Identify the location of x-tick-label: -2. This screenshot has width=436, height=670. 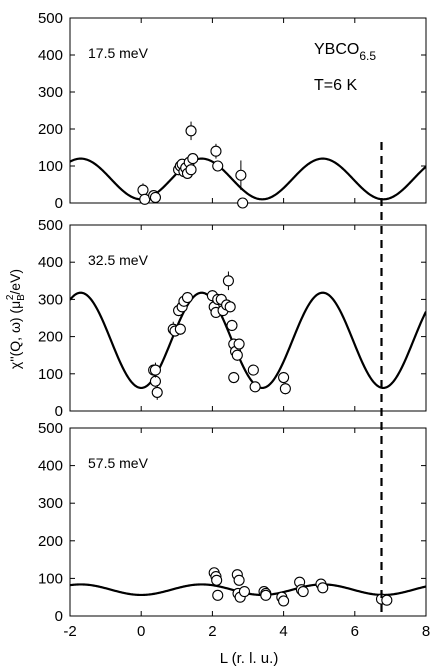
(69, 631).